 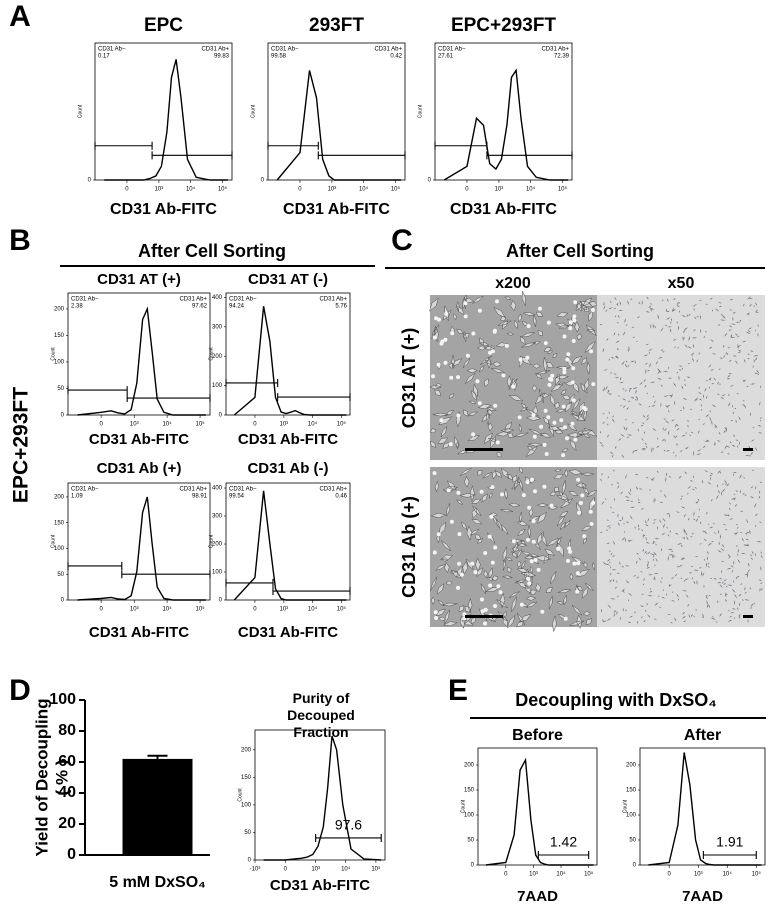 I want to click on bar, so click(x=157, y=806).